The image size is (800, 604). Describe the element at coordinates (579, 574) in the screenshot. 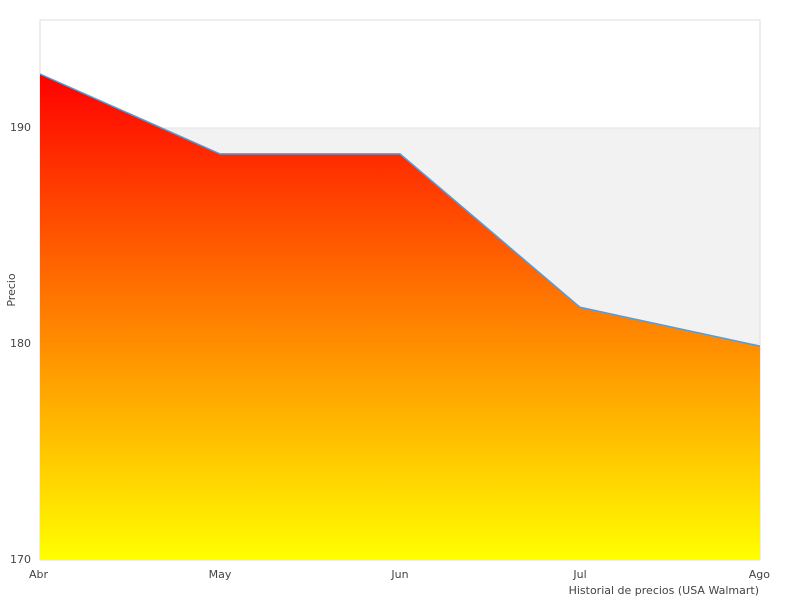

I see `x-tick-label: Jul` at that location.